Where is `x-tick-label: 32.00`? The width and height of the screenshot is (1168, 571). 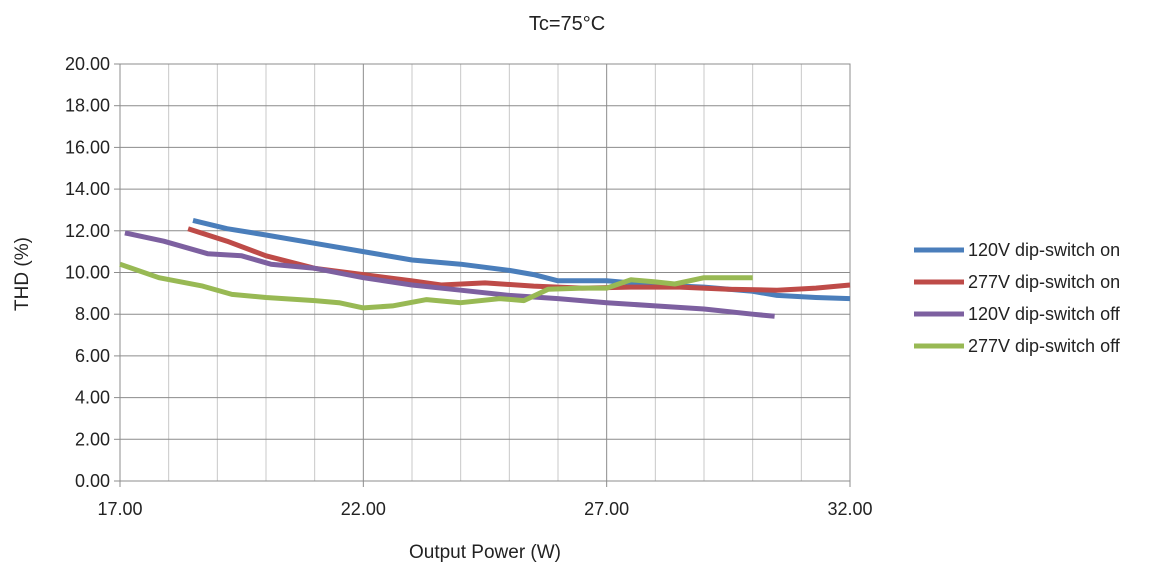
x-tick-label: 32.00 is located at coordinates (849, 509).